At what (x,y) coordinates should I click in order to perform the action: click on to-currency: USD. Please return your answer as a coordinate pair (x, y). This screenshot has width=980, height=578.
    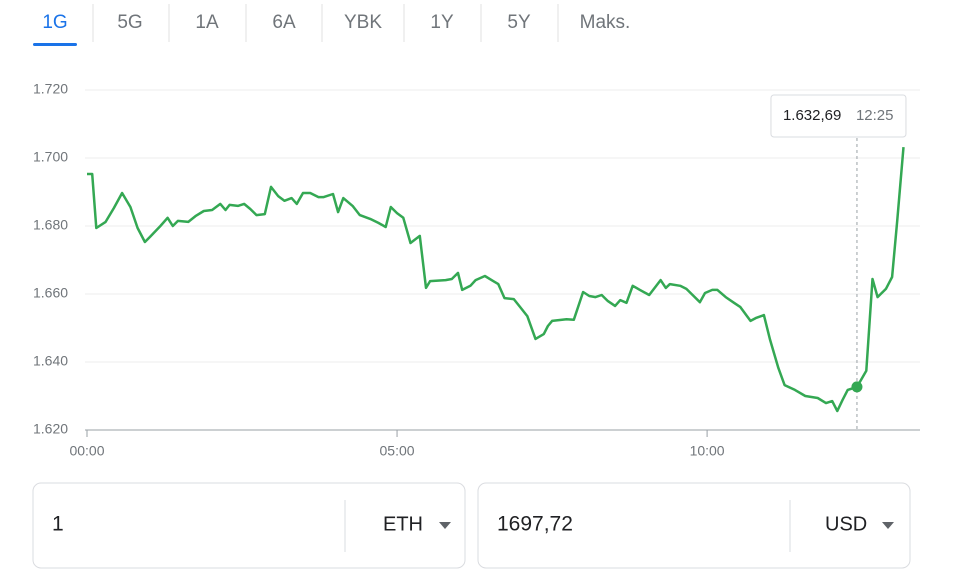
    Looking at the image, I should click on (846, 524).